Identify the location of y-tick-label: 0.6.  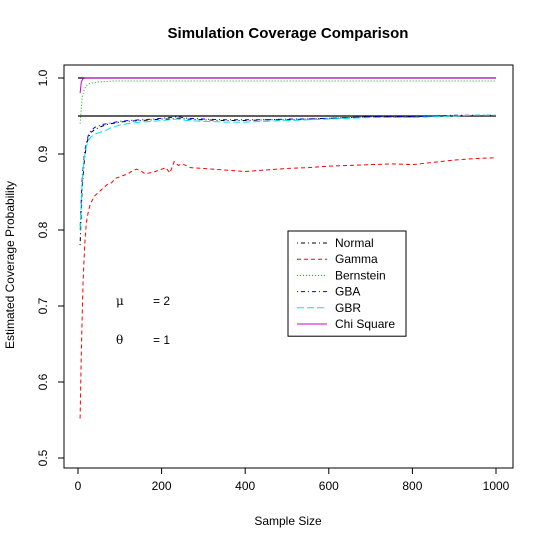
(43, 381).